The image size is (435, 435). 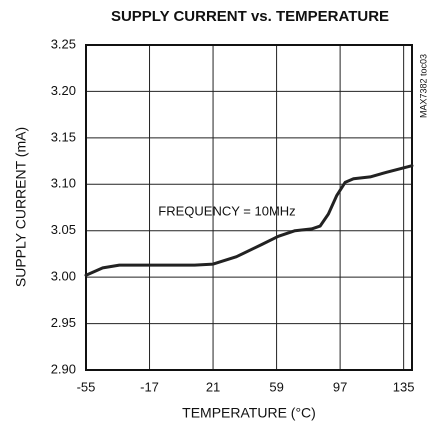 What do you see at coordinates (149, 386) in the screenshot?
I see `x-tick-label: -17` at bounding box center [149, 386].